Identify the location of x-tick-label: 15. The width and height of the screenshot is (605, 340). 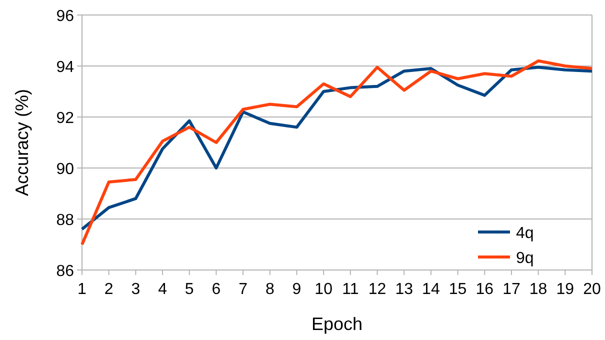
(457, 289).